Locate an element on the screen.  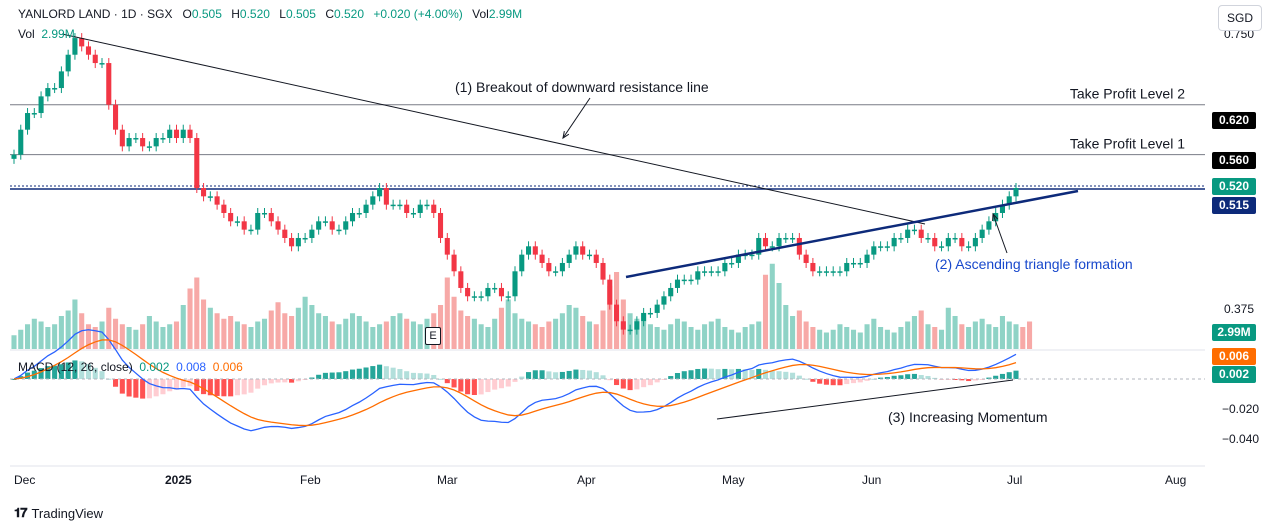
vol-value: 2.99M is located at coordinates (505, 14).